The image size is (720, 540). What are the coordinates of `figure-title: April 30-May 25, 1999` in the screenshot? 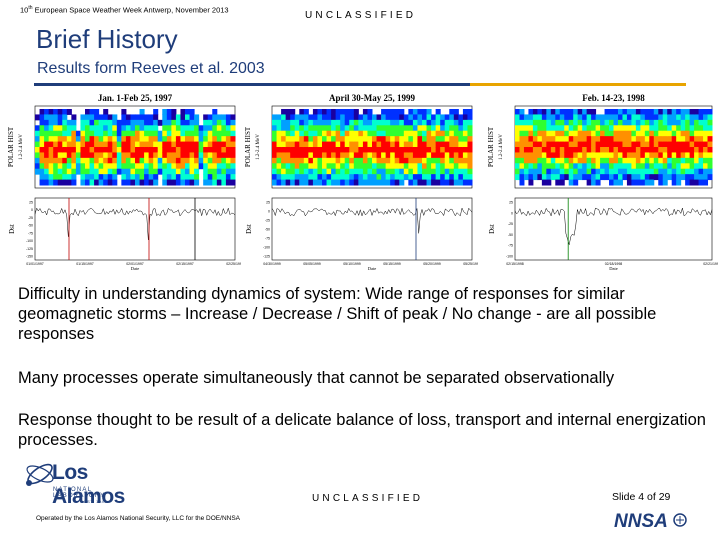 It's located at (372, 98).